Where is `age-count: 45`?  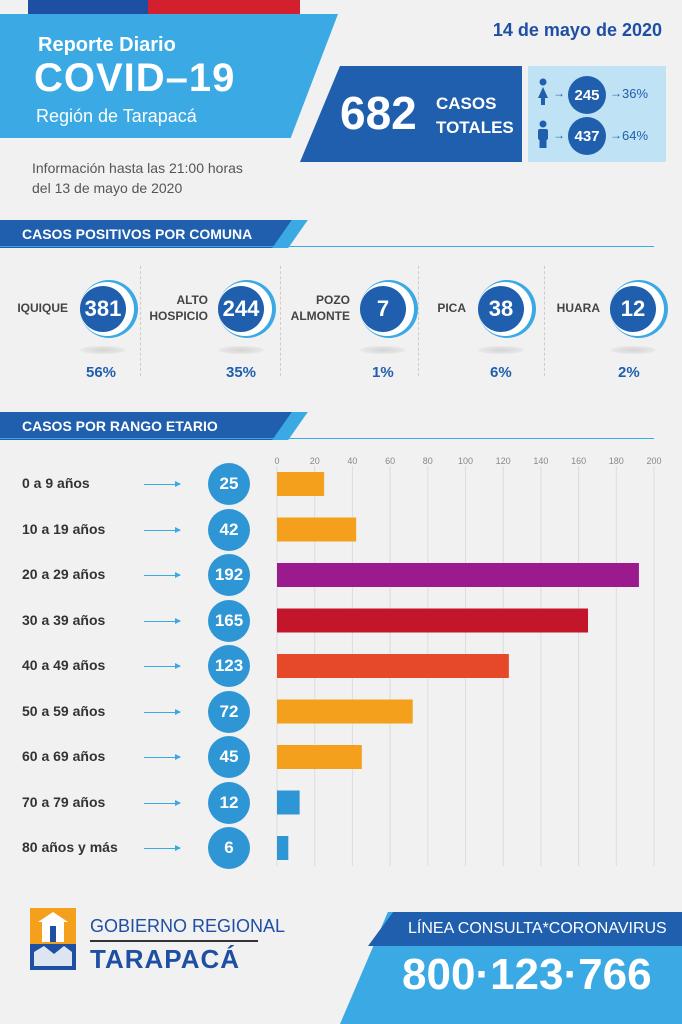
age-count: 45 is located at coordinates (229, 757).